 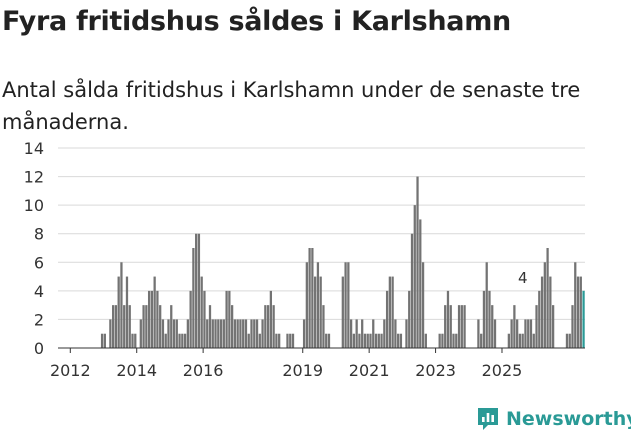 What do you see at coordinates (34, 177) in the screenshot?
I see `y-tick-label: 12` at bounding box center [34, 177].